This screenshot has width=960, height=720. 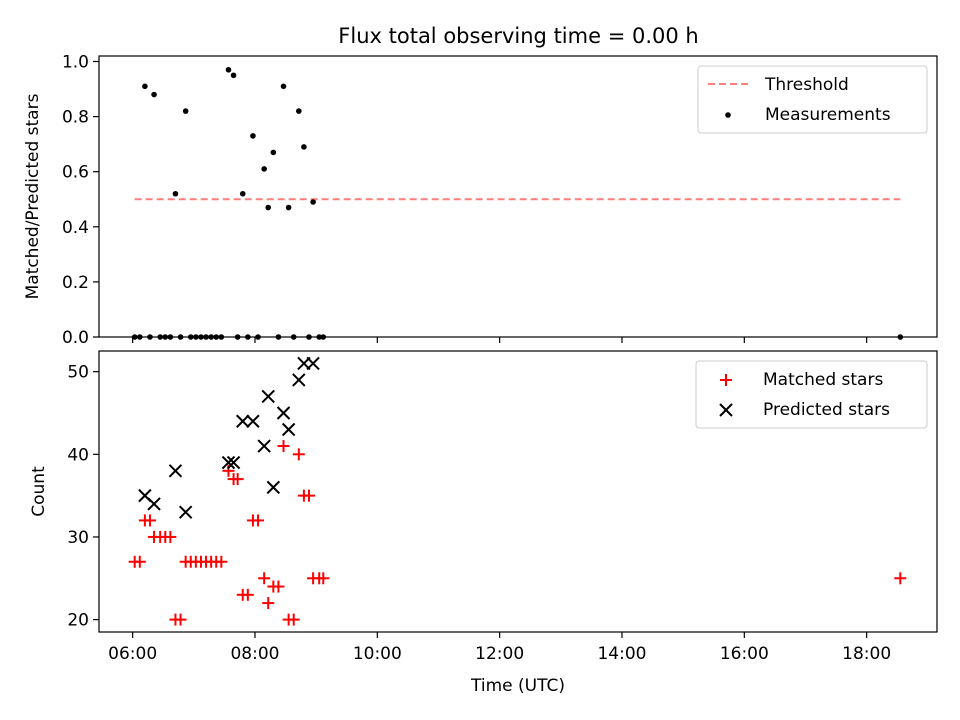 What do you see at coordinates (39, 491) in the screenshot?
I see `bottom-ylabel: Count` at bounding box center [39, 491].